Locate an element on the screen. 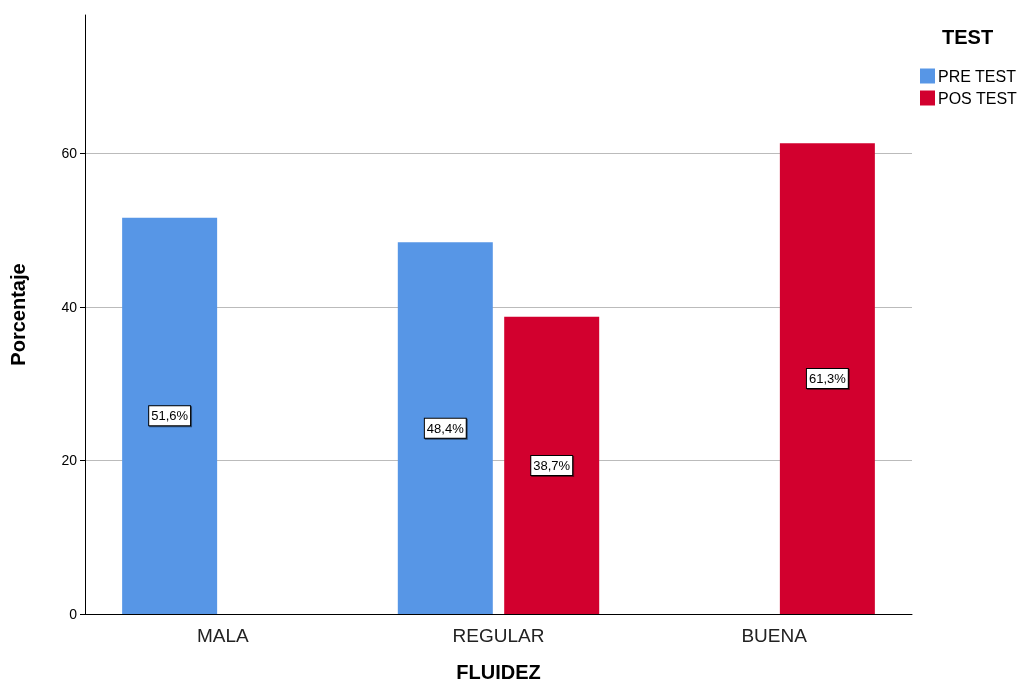 This screenshot has width=1031, height=695. data-label: 38,7% is located at coordinates (552, 465).